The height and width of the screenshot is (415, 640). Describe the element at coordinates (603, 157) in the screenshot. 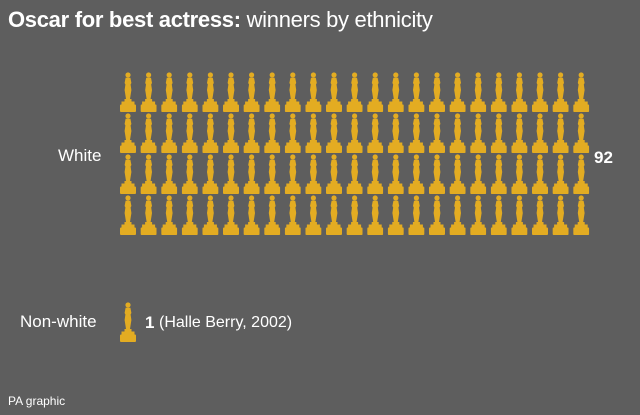

I see `value-label-white: 92` at that location.